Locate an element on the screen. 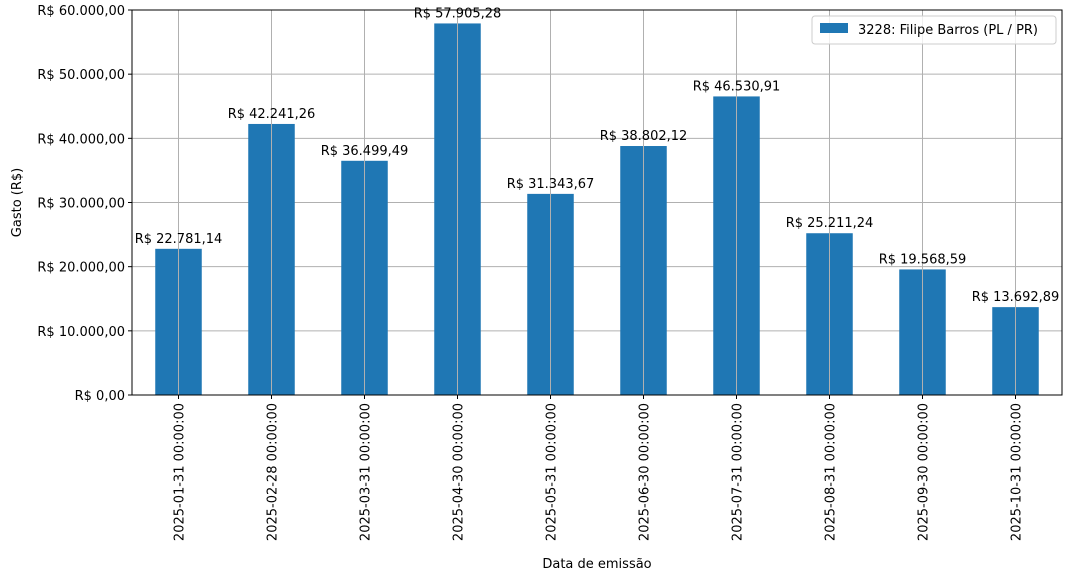 This screenshot has height=584, width=1072. legend: 3228: Filipe Barros (PL / PR) is located at coordinates (934, 30).